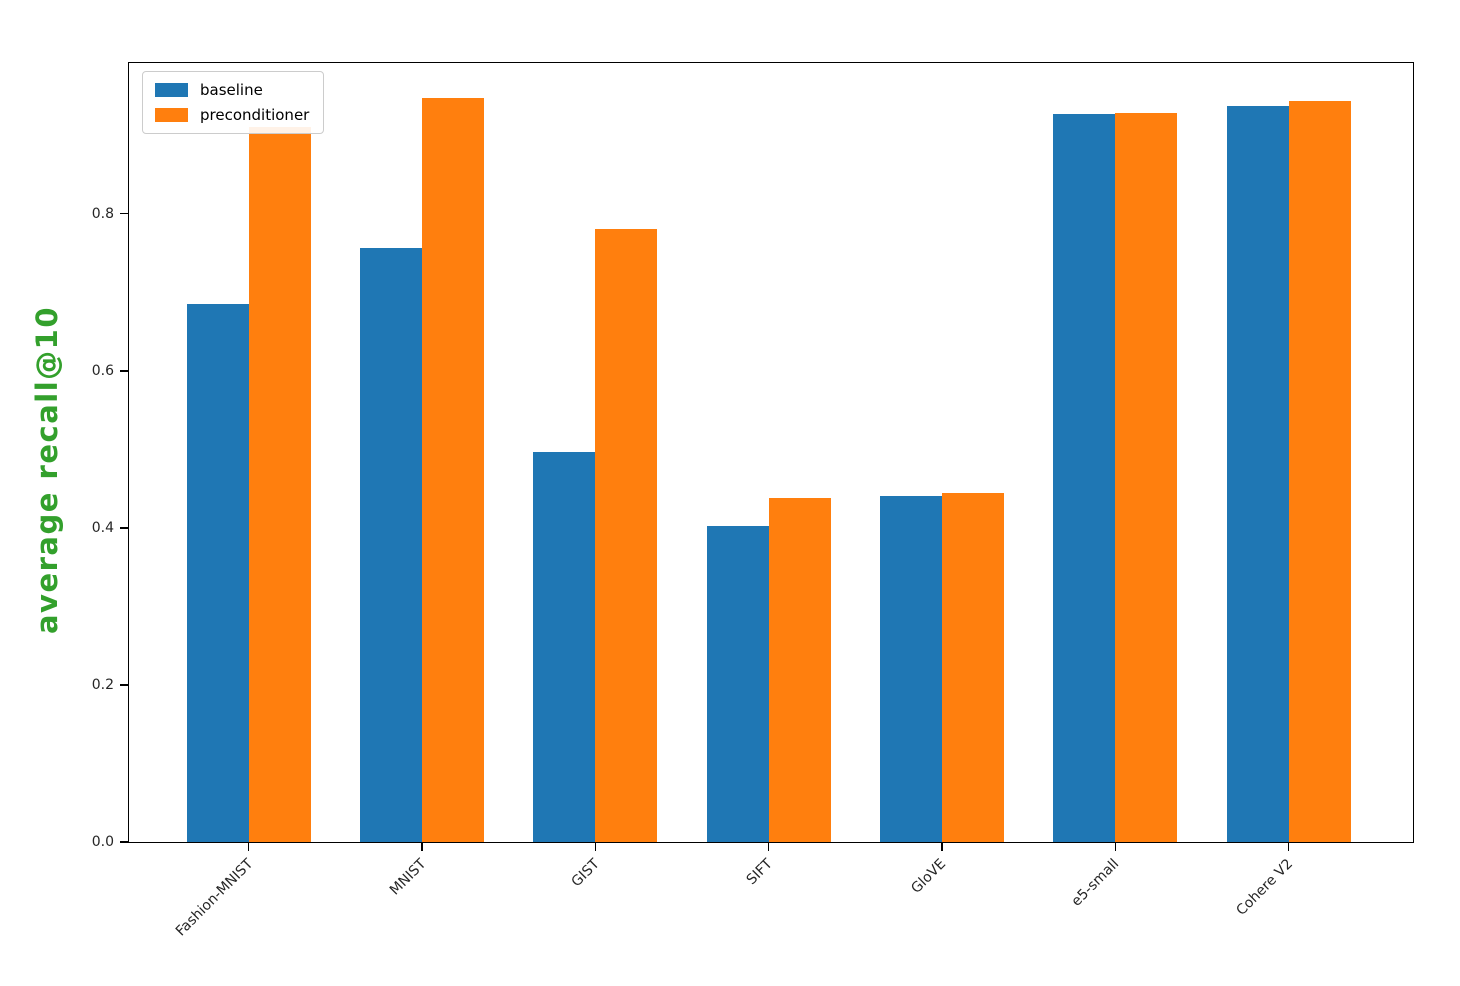 The height and width of the screenshot is (986, 1460). I want to click on y-tick-label: 0.6, so click(102, 370).